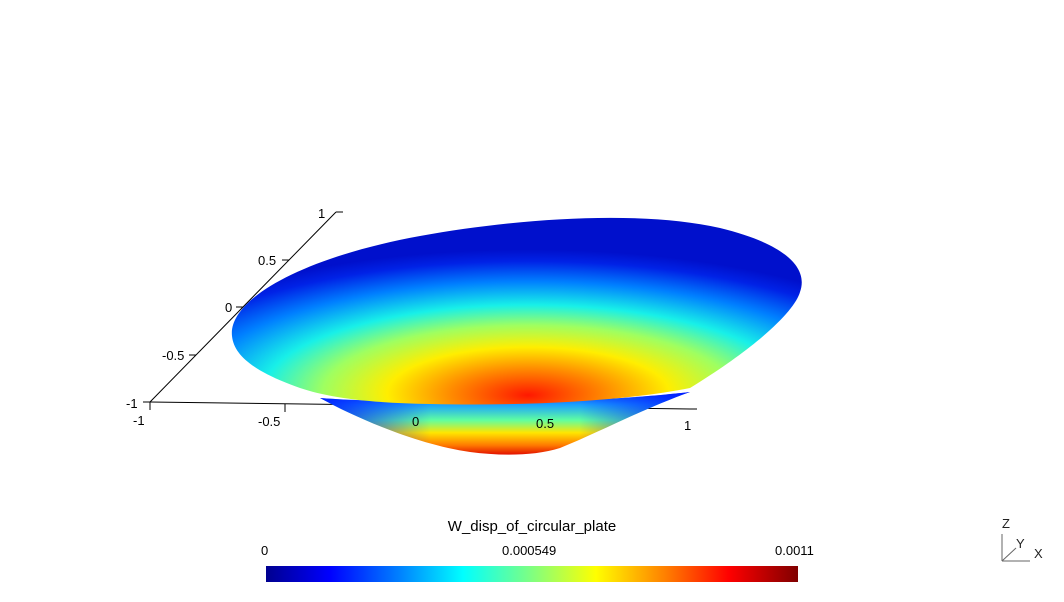 The height and width of the screenshot is (602, 1064). Describe the element at coordinates (132, 403) in the screenshot. I see `y-tick-label: -1` at that location.